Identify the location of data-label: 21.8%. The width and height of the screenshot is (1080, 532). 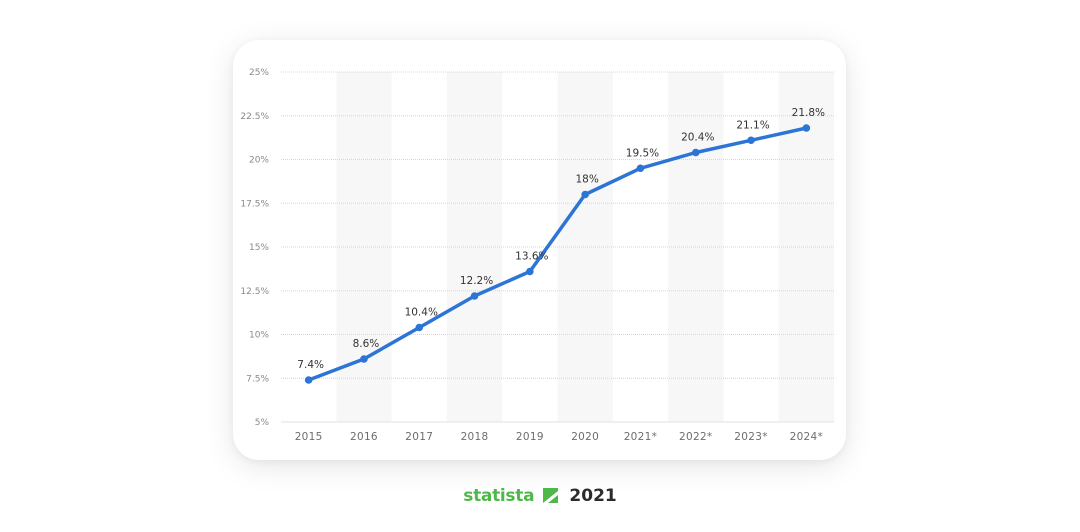
(808, 113).